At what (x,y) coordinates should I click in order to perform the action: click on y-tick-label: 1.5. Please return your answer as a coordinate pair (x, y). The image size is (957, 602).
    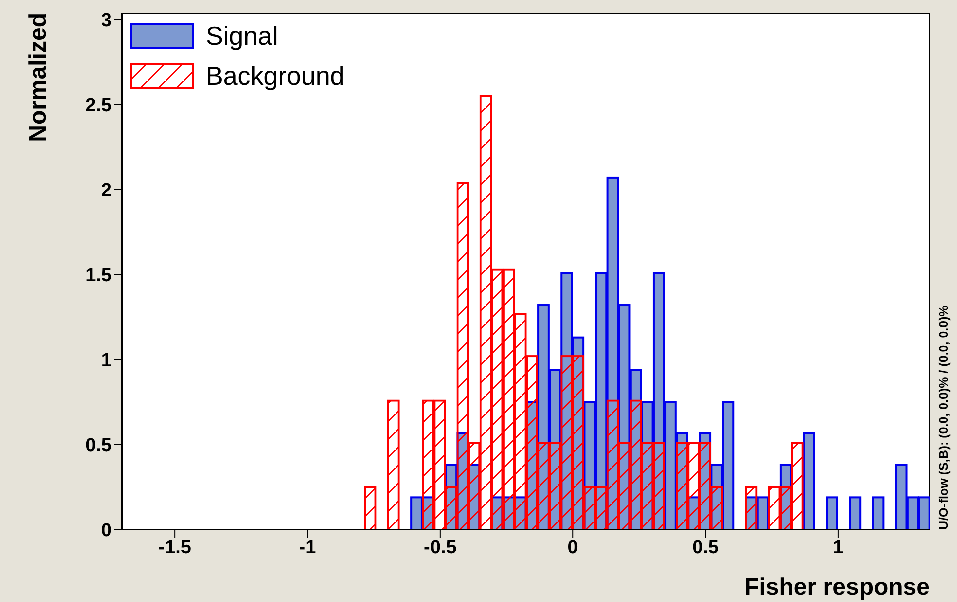
    Looking at the image, I should click on (99, 276).